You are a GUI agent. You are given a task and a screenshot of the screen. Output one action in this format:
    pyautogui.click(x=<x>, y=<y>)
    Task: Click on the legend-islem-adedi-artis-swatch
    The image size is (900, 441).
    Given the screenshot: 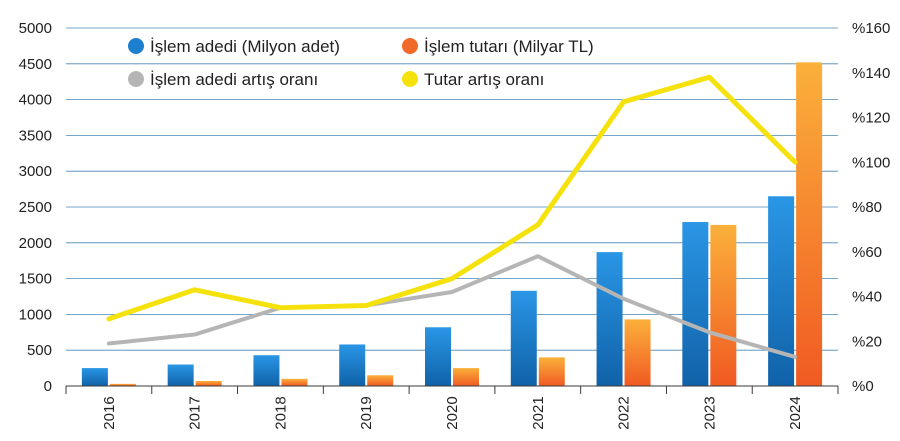 What is the action you would take?
    pyautogui.click(x=136, y=79)
    